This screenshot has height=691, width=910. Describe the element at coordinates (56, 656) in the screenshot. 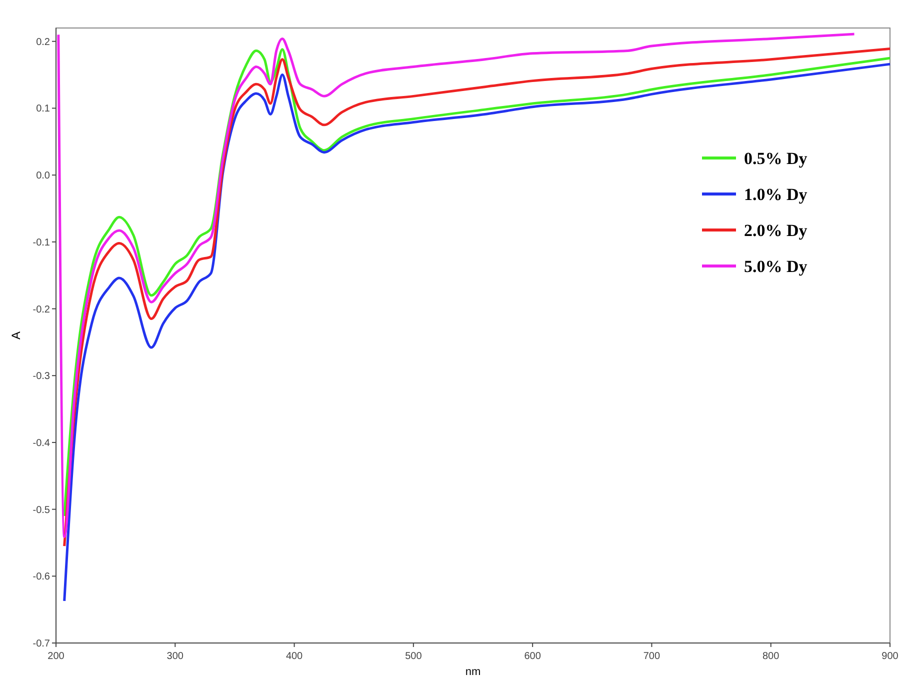

I see `x-tick-label: 200` at that location.